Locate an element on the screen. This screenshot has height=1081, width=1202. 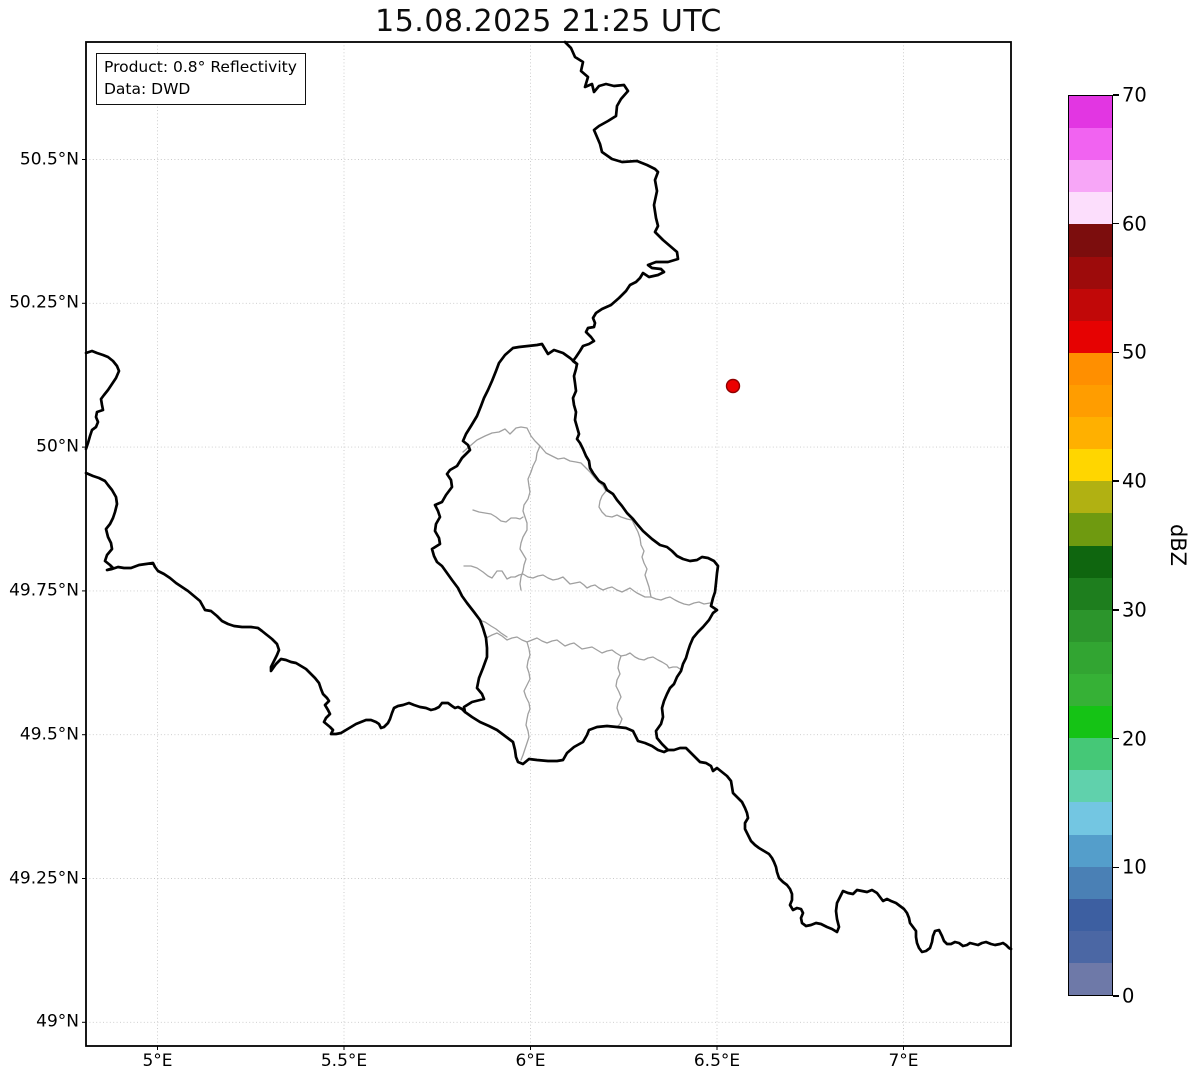
colorbar-unit-label: dBZ is located at coordinates (1178, 545).